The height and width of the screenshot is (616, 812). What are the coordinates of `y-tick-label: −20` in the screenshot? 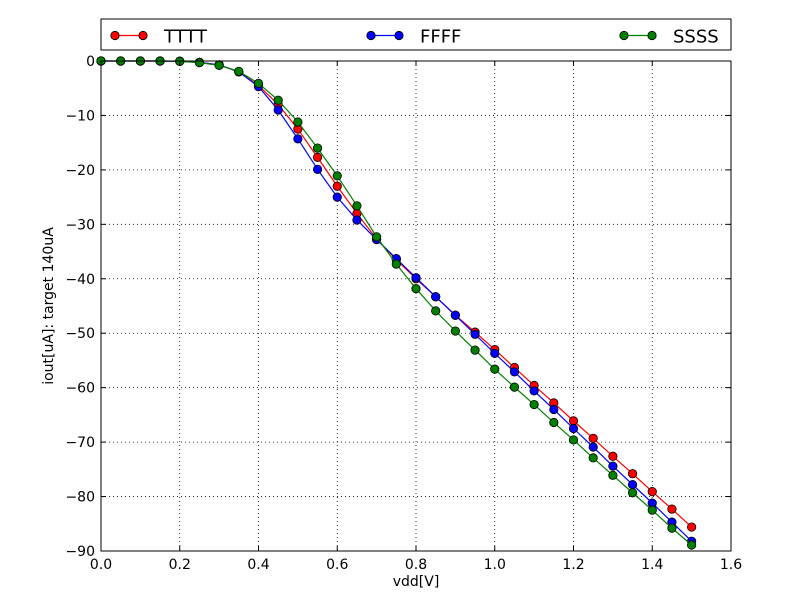 It's located at (80, 171).